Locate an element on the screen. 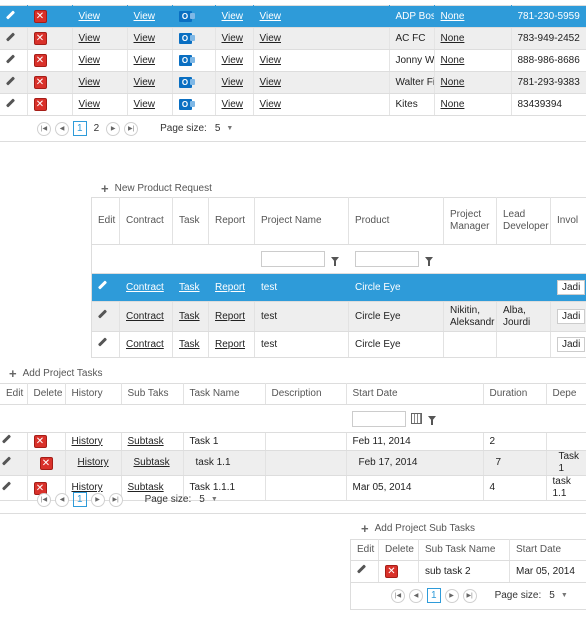 The width and height of the screenshot is (586, 643). report-link: Report is located at coordinates (230, 287).